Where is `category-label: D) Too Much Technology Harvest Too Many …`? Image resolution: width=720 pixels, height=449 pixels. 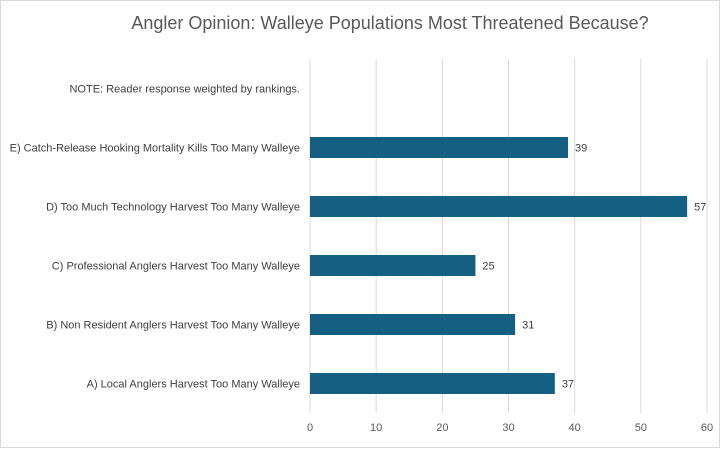 category-label: D) Too Much Technology Harvest Too Many … is located at coordinates (173, 208).